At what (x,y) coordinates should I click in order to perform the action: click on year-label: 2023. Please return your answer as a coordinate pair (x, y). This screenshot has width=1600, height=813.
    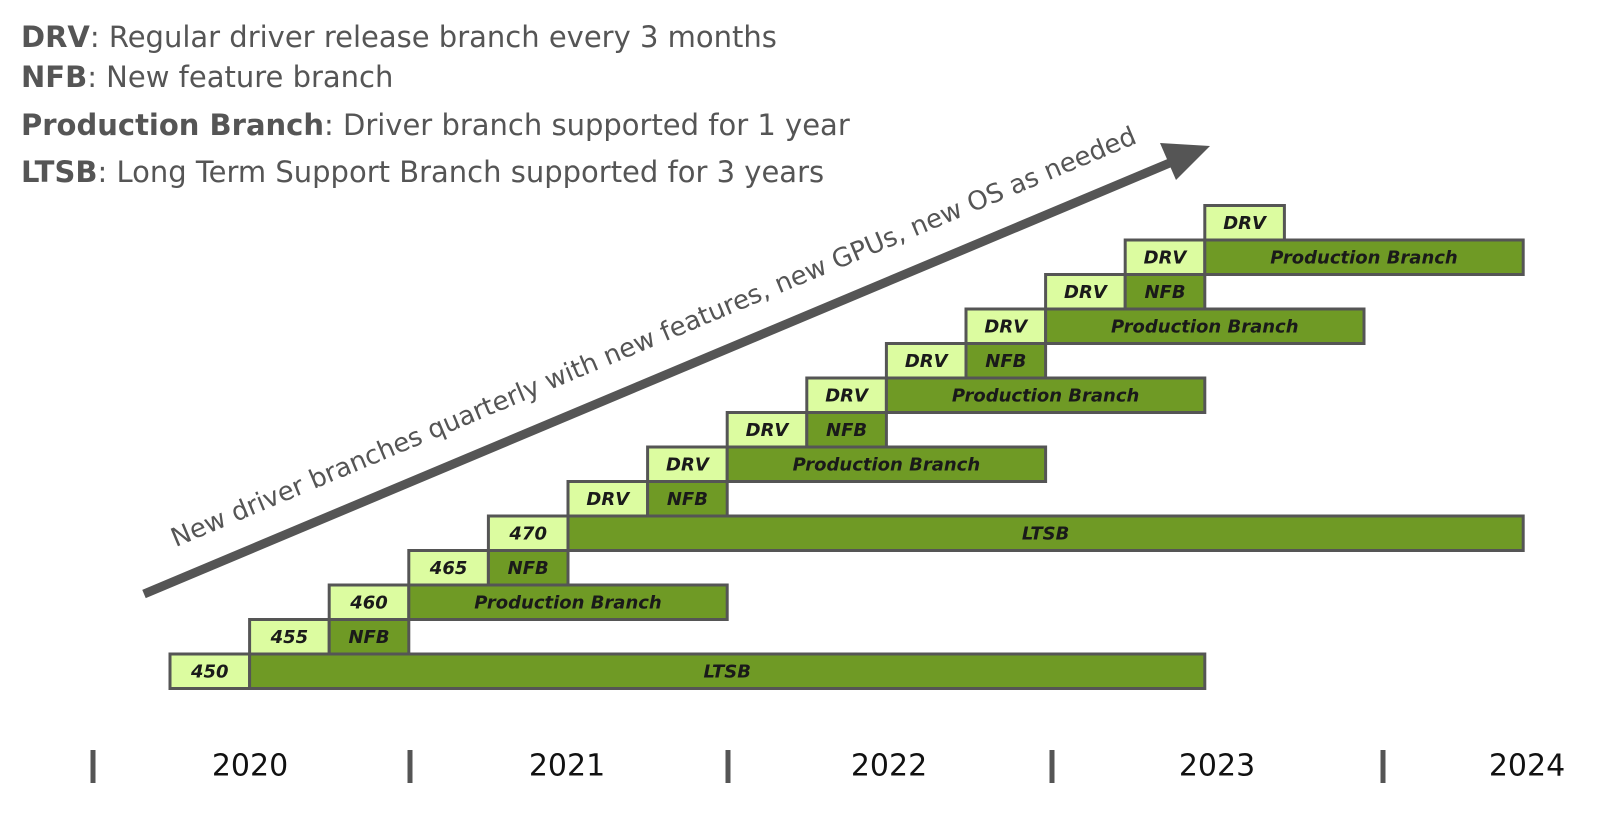
    Looking at the image, I should click on (1217, 766).